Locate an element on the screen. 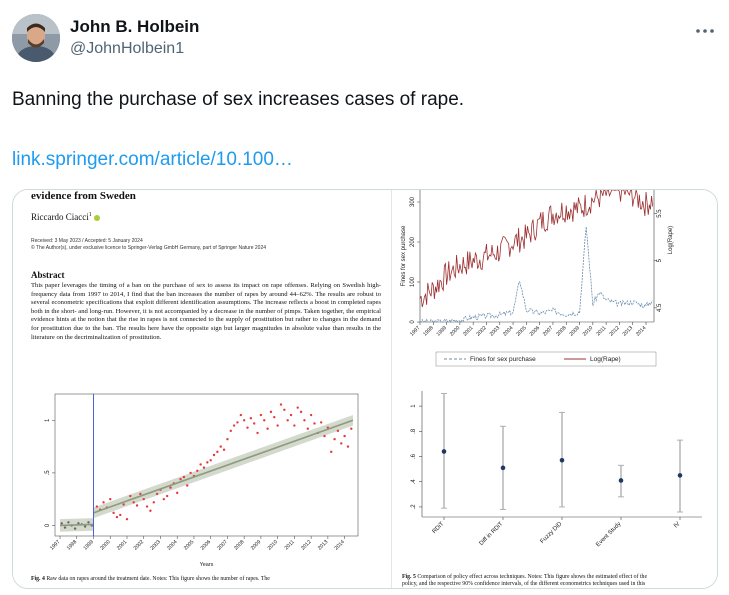 Image resolution: width=729 pixels, height=595 pixels. orcid-icon is located at coordinates (96, 217).